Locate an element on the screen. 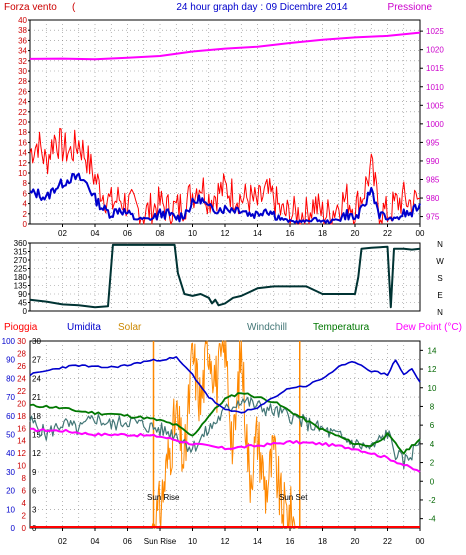 This screenshot has height=555, width=466. panel3-x-tick-label: 18 is located at coordinates (322, 541).